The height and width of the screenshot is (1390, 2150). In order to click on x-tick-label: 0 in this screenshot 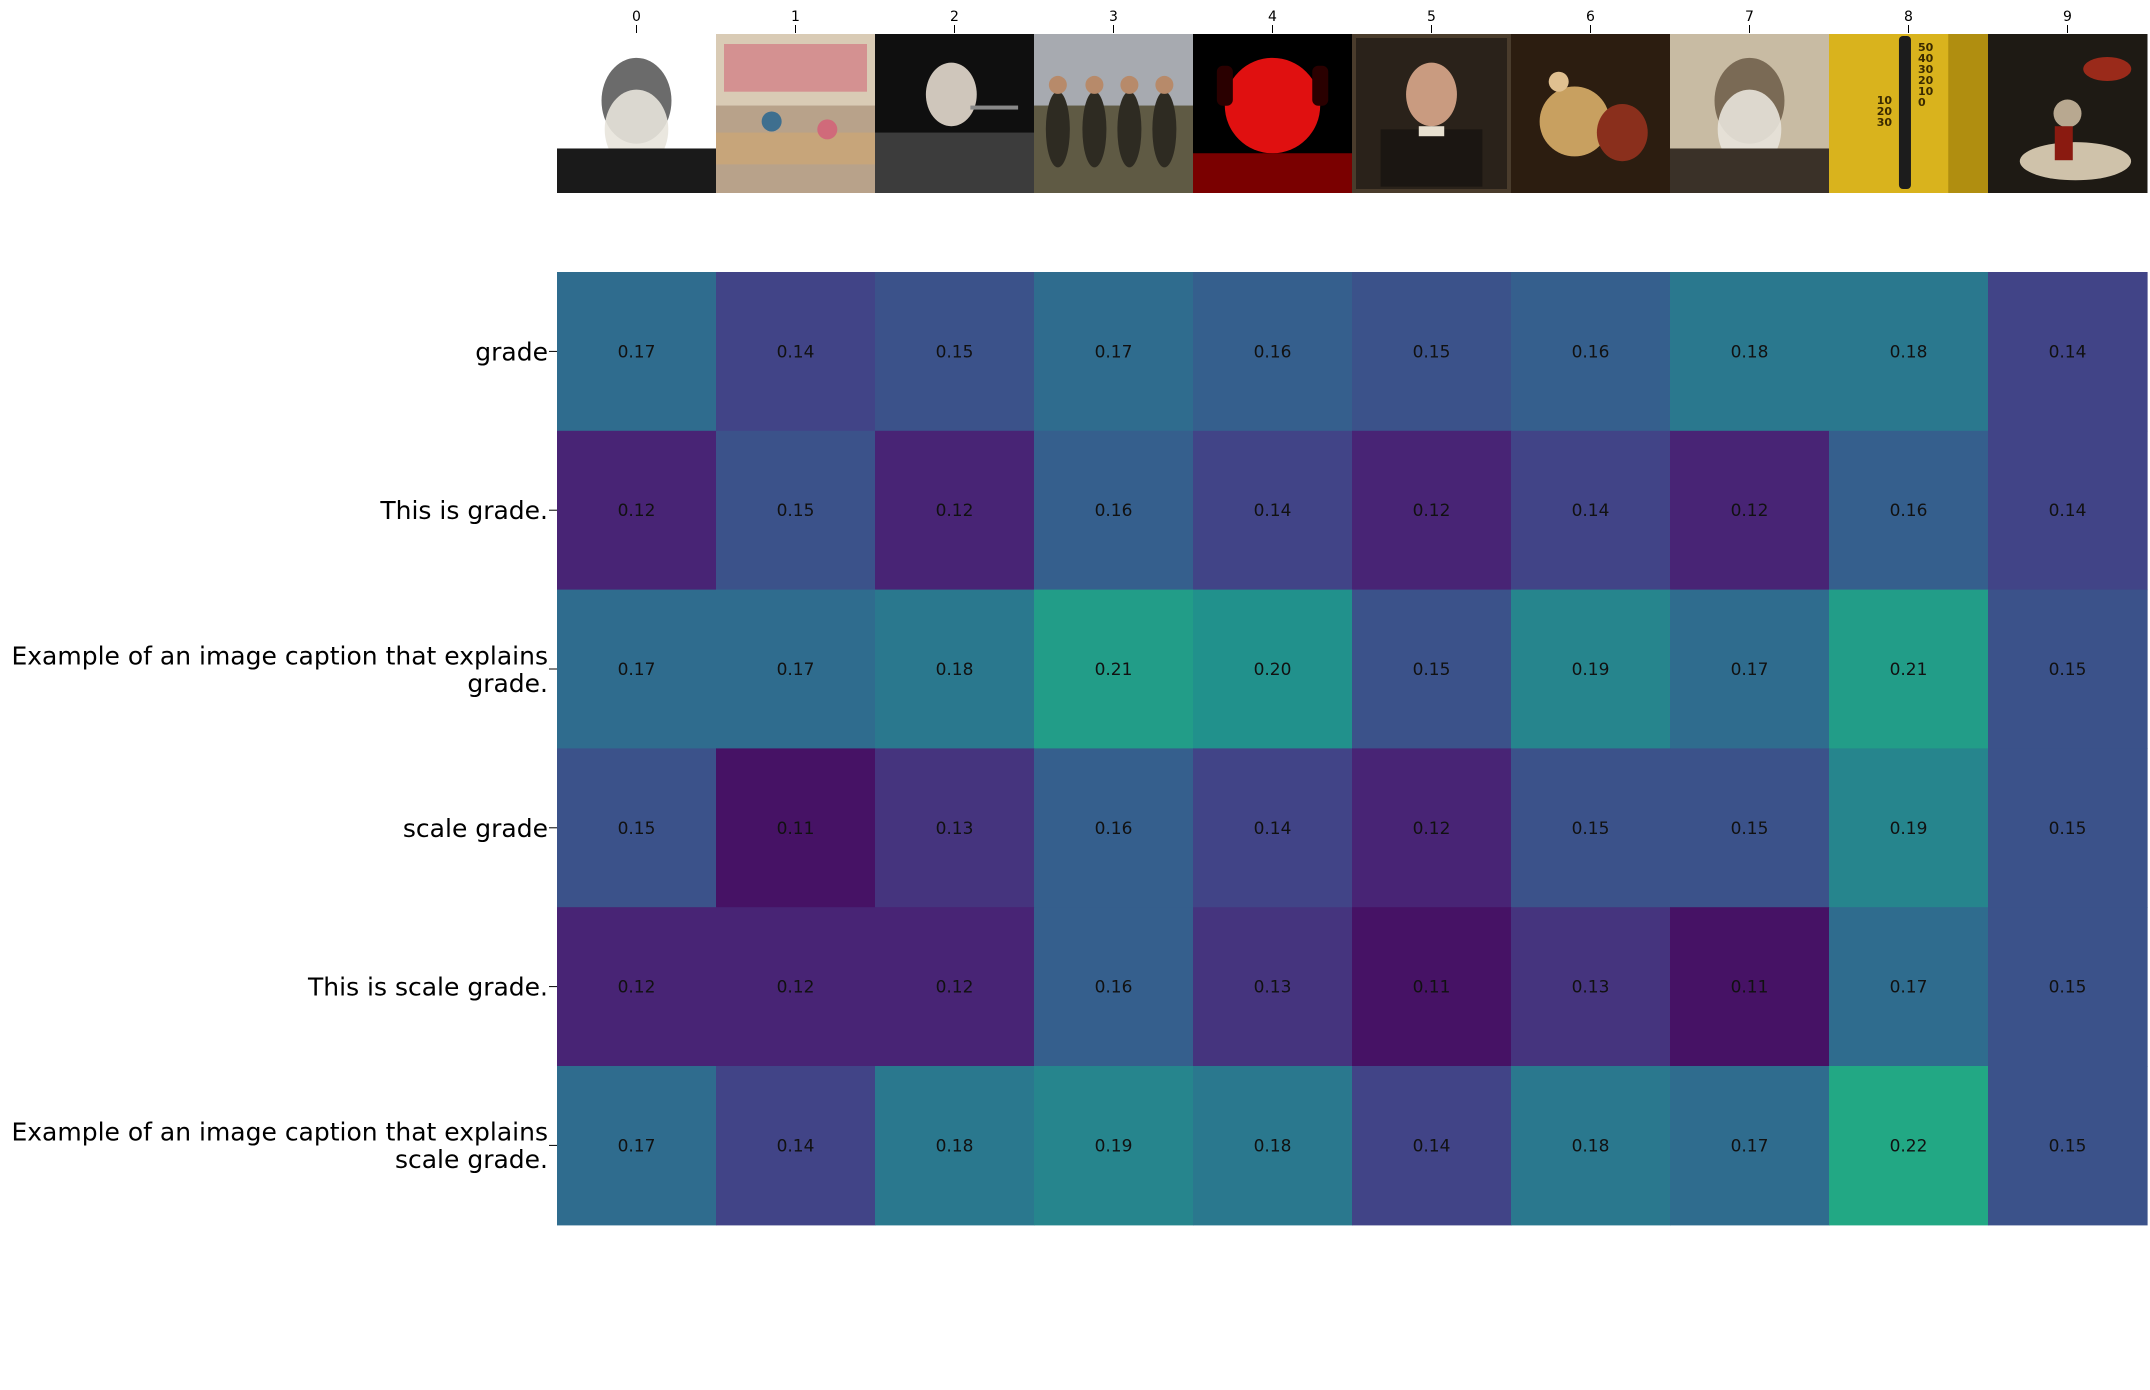, I will do `click(636, 17)`.